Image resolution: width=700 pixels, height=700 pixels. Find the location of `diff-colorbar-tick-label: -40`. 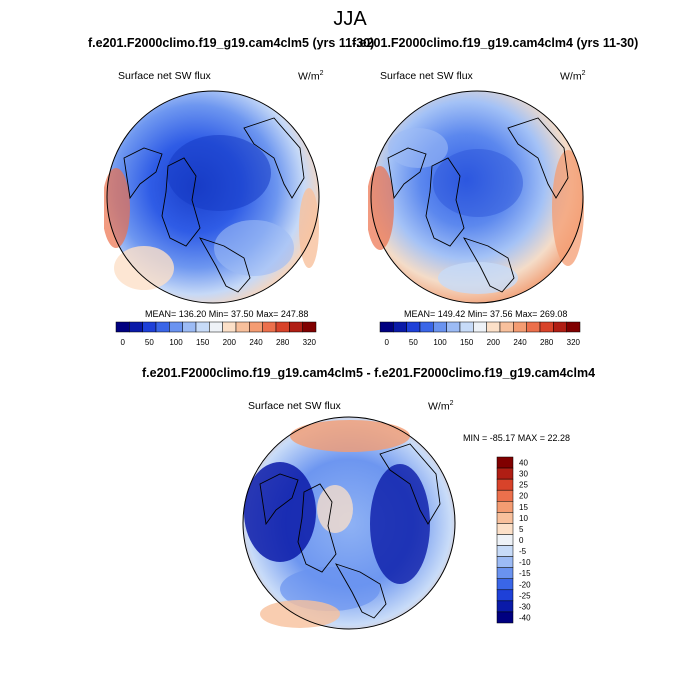

diff-colorbar-tick-label: -40 is located at coordinates (525, 617).